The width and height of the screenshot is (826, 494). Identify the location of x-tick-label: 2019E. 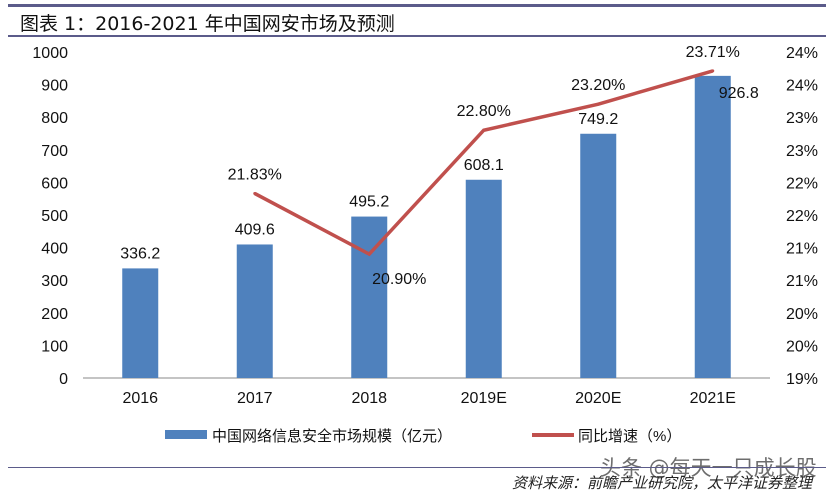
(484, 398).